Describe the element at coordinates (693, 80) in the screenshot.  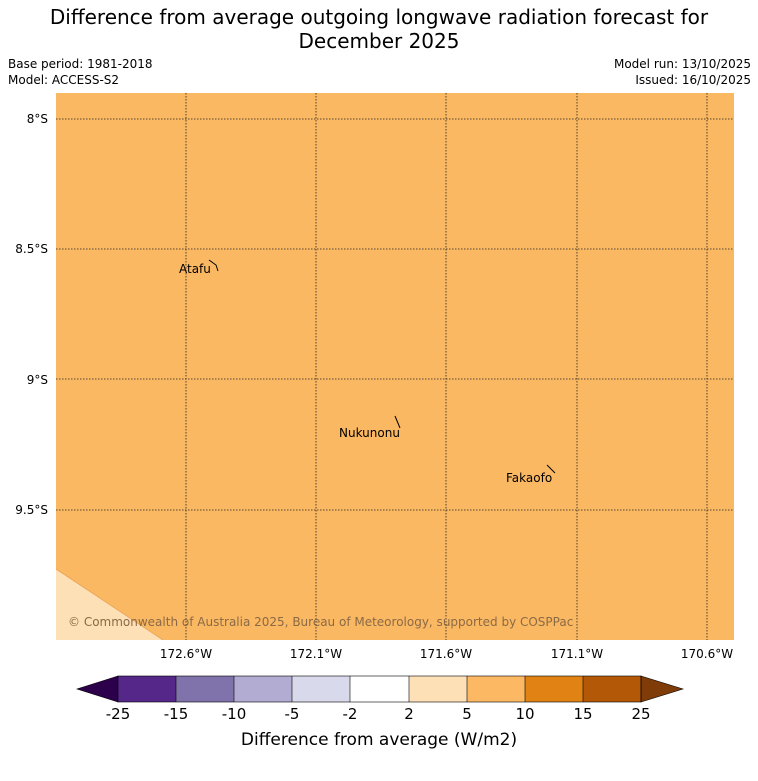
I see `issued-date: Issued: 16/10/2025` at that location.